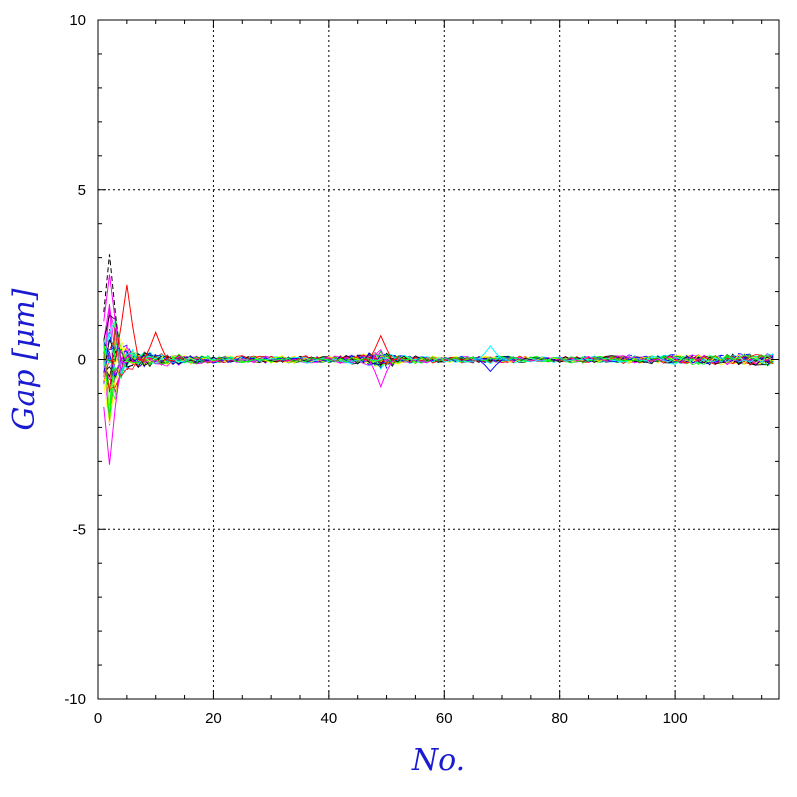 The image size is (797, 797). Describe the element at coordinates (98, 718) in the screenshot. I see `x-tick-label: 0` at that location.